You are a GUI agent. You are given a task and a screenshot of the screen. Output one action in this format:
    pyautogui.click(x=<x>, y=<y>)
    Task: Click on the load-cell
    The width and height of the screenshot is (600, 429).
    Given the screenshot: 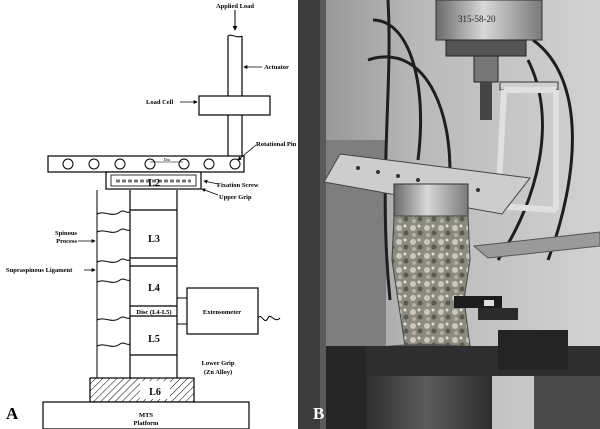 What is the action you would take?
    pyautogui.click(x=234, y=105)
    